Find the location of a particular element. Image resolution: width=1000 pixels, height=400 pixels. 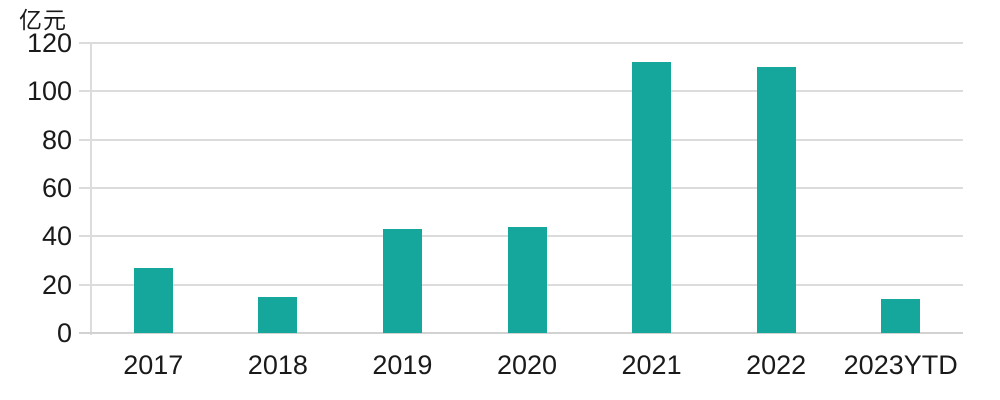

bar-2022 is located at coordinates (776, 200).